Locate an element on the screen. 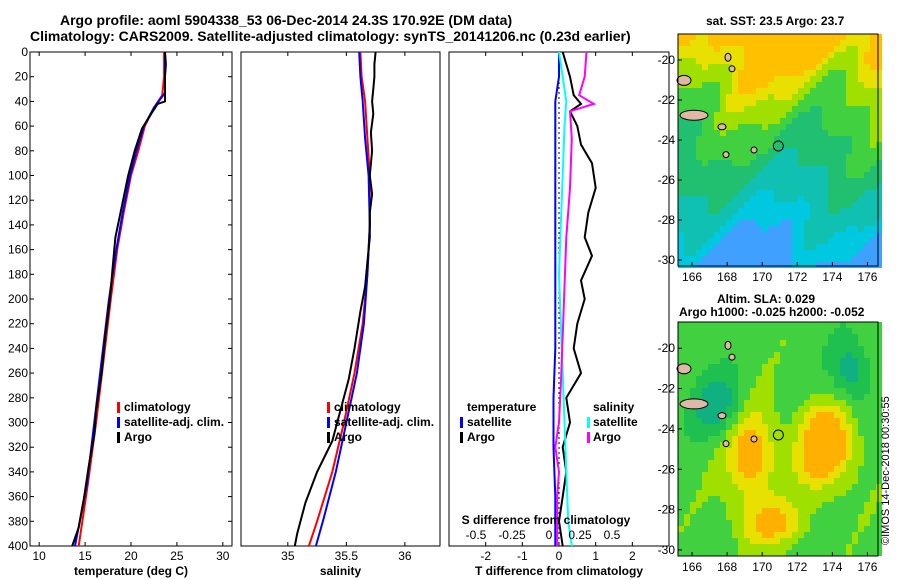 The width and height of the screenshot is (900, 580). x-tick-label: 2 is located at coordinates (632, 556).